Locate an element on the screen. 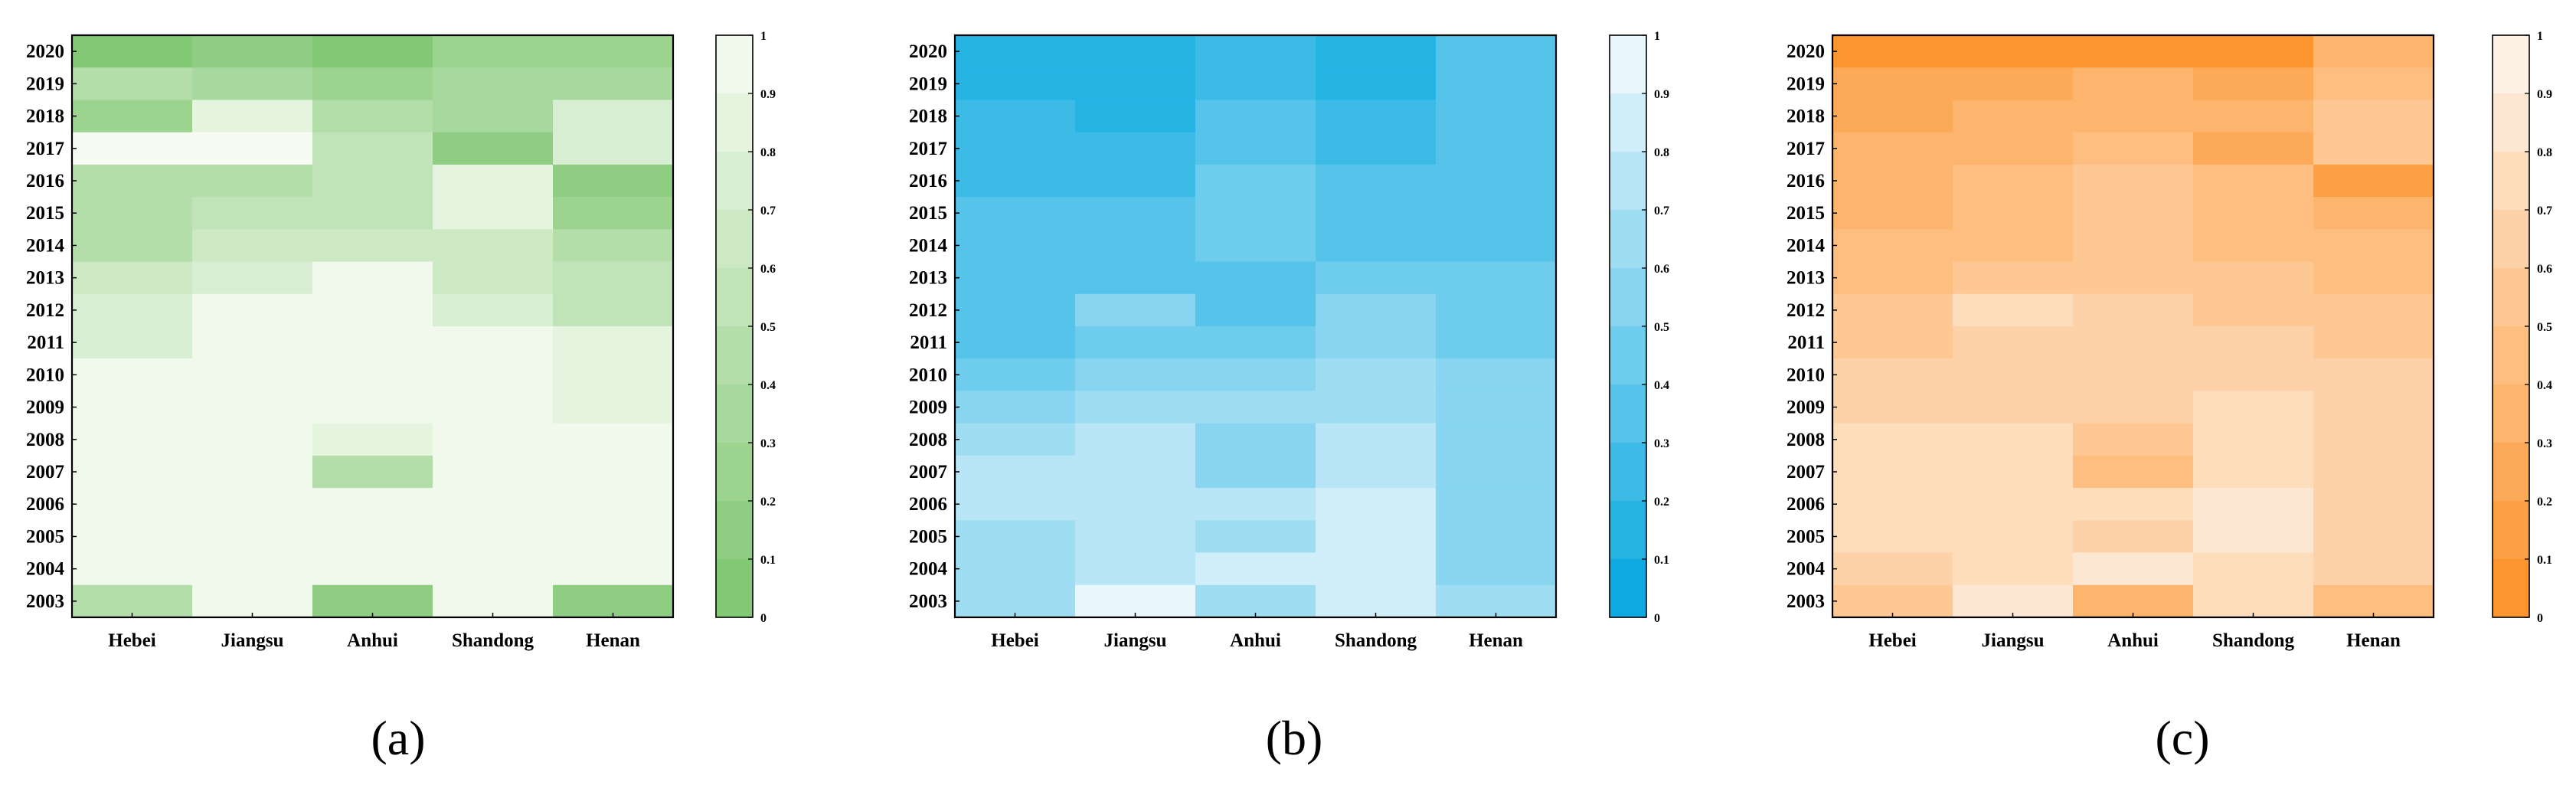  panel-label: (b) is located at coordinates (1294, 738).